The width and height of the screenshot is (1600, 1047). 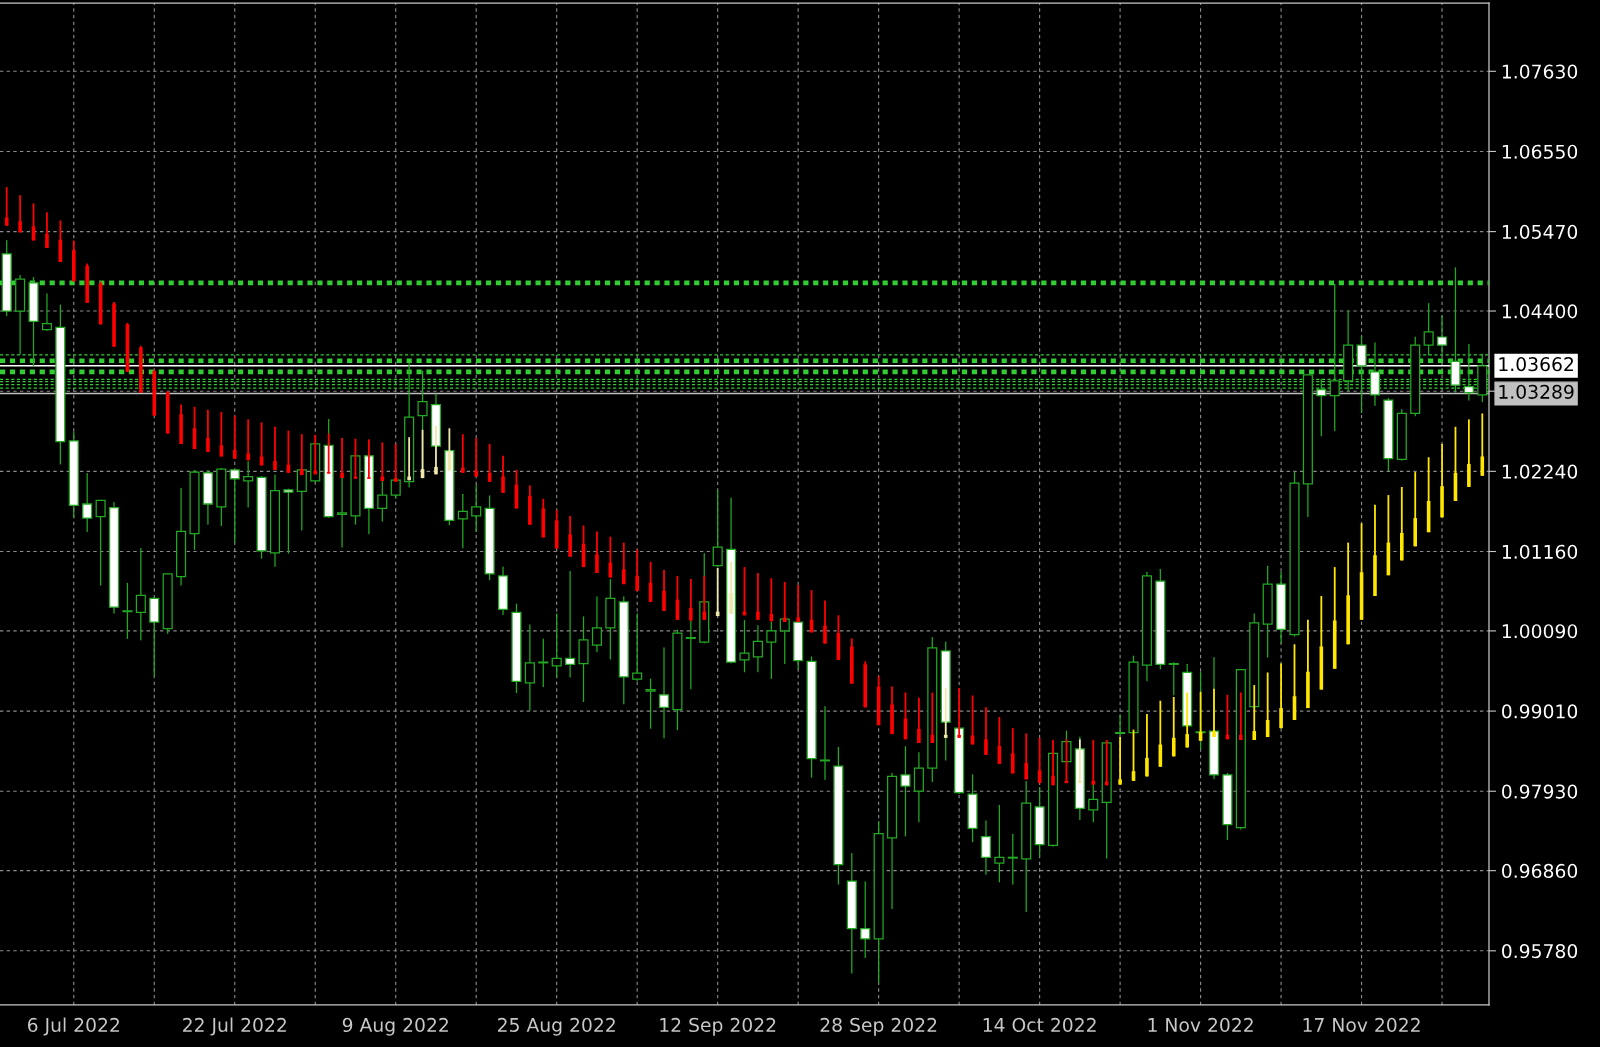 What do you see at coordinates (1540, 311) in the screenshot?
I see `y-tick-label: 1.04400` at bounding box center [1540, 311].